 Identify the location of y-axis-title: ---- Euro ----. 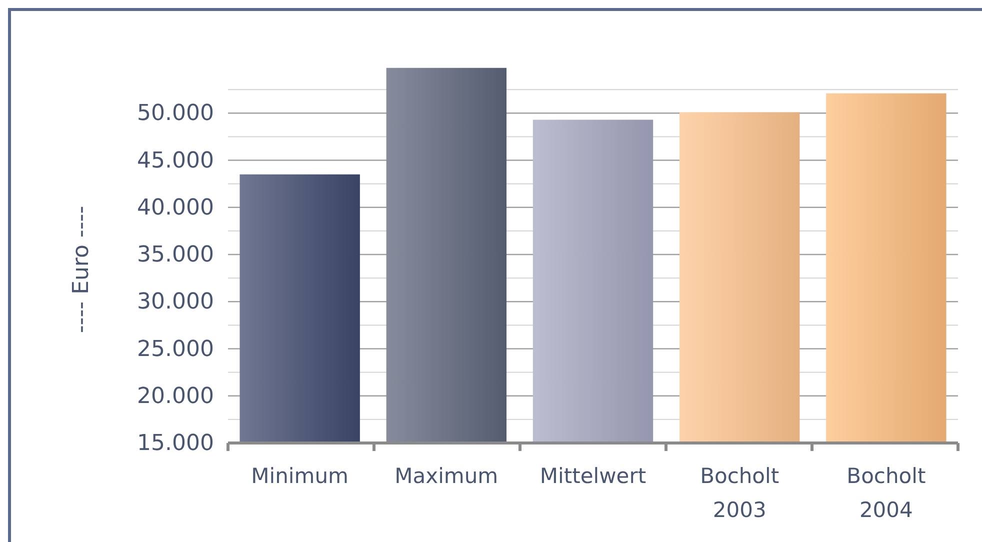
(81, 270).